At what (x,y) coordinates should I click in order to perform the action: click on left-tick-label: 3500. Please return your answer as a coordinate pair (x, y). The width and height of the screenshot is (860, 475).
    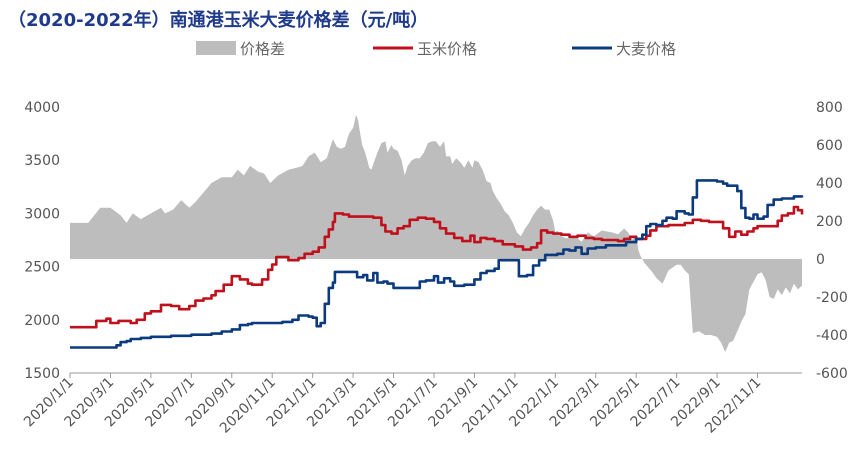
    Looking at the image, I should click on (42, 161).